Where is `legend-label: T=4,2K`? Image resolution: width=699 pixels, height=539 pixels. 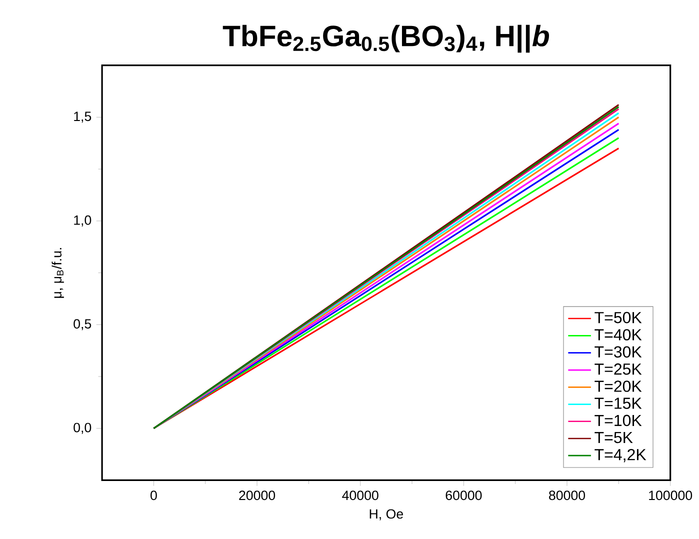 legend-label: T=4,2K is located at coordinates (620, 455).